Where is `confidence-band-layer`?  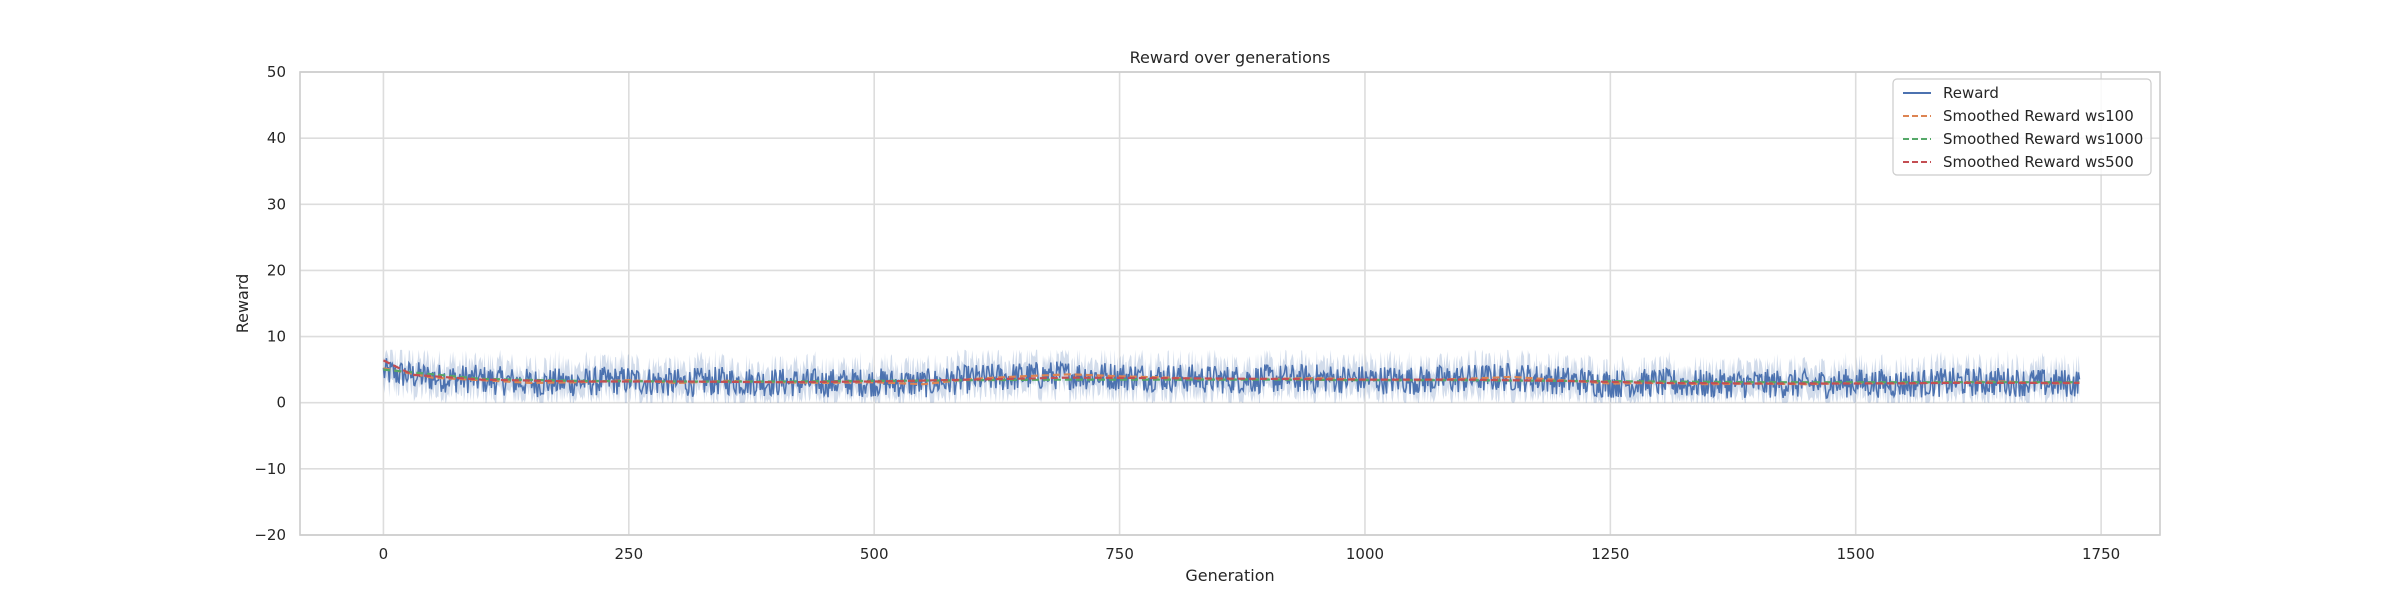 confidence-band-layer is located at coordinates (1231, 376).